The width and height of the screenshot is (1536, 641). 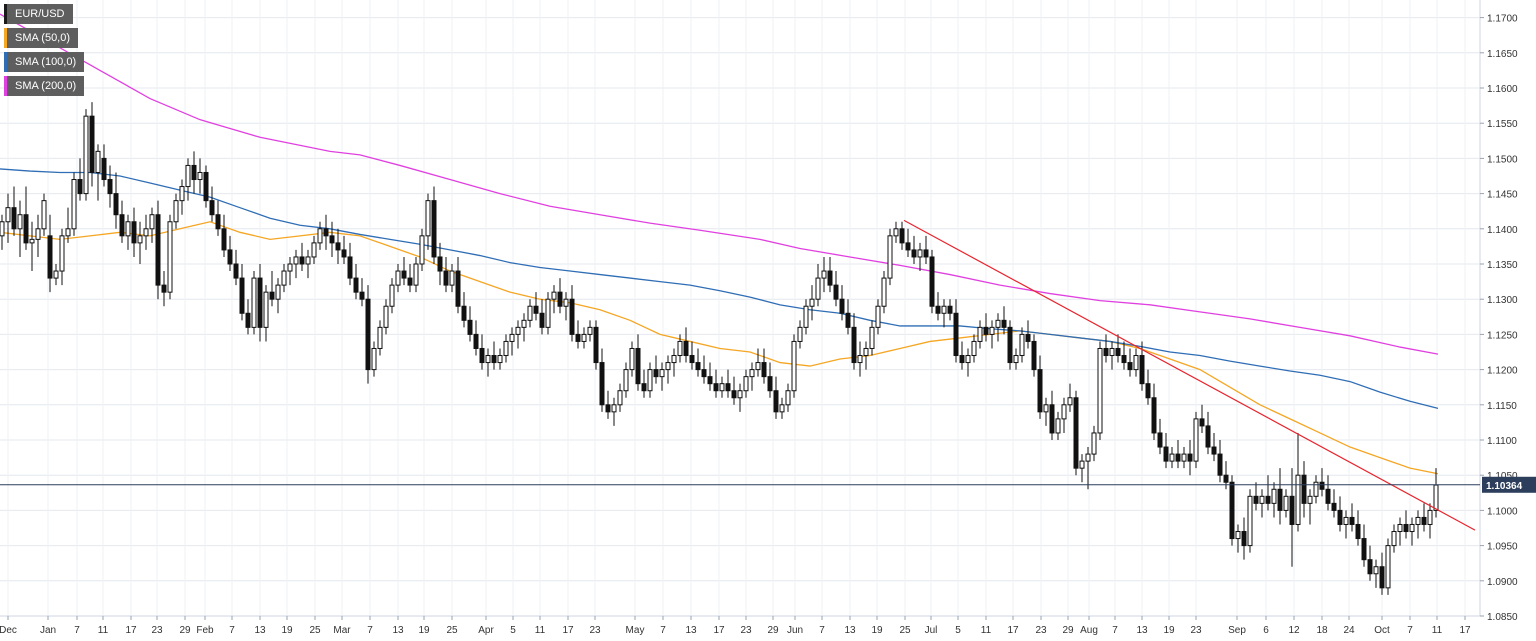 What do you see at coordinates (232, 630) in the screenshot?
I see `x-tick-label: 7` at bounding box center [232, 630].